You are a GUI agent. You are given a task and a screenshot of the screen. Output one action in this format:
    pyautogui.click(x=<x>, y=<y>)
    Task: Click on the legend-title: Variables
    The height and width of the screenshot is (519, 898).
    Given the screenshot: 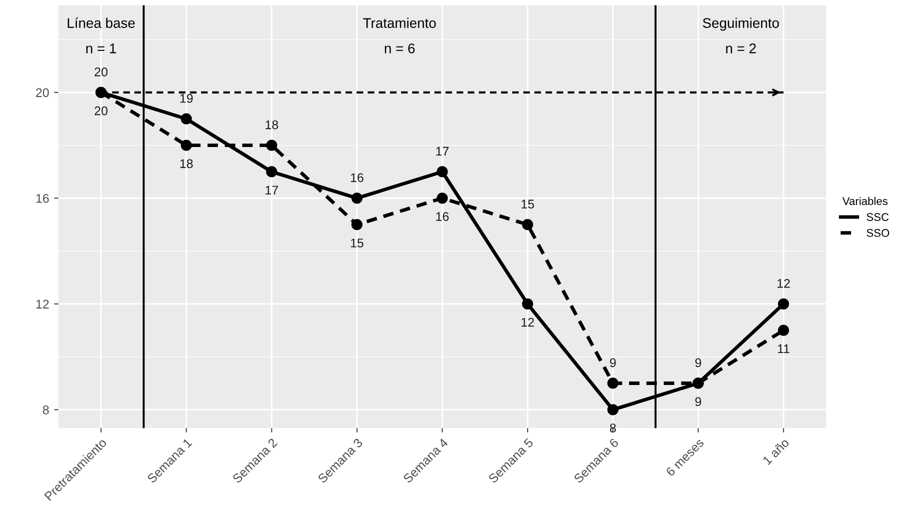 What is the action you would take?
    pyautogui.click(x=865, y=201)
    